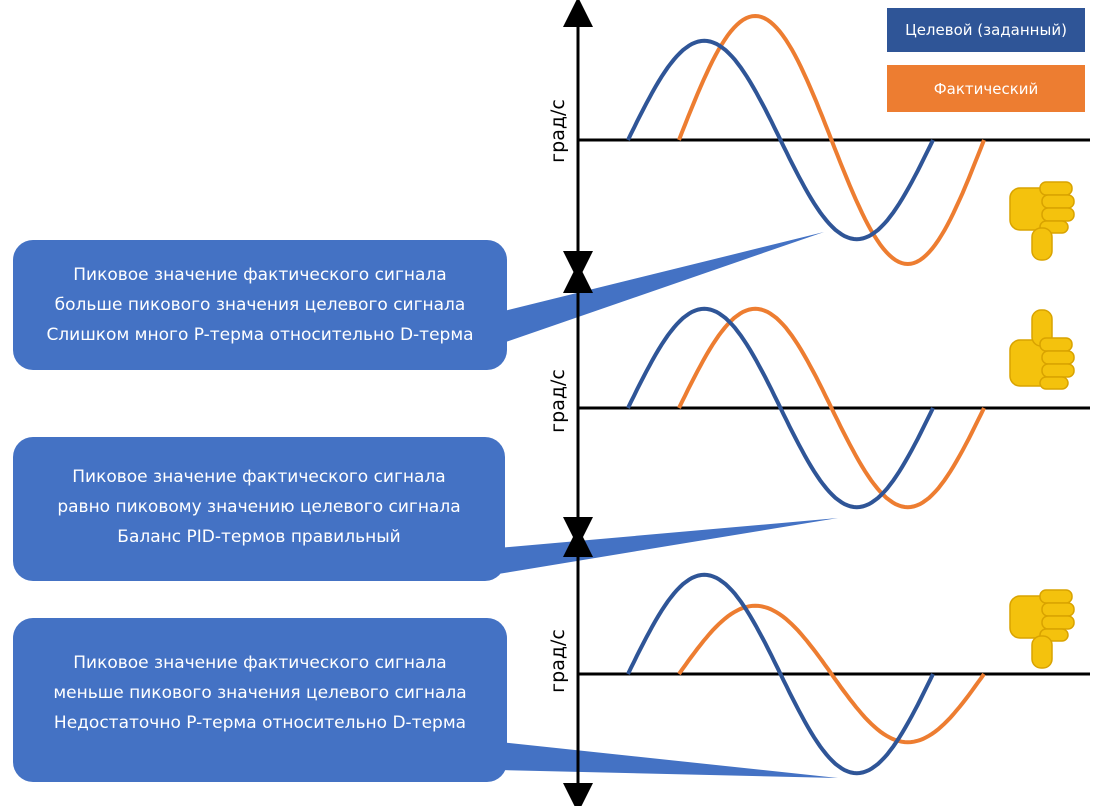 Image resolution: width=1098 pixels, height=806 pixels. Describe the element at coordinates (558, 401) in the screenshot. I see `y-axis-label-2: град/с` at that location.